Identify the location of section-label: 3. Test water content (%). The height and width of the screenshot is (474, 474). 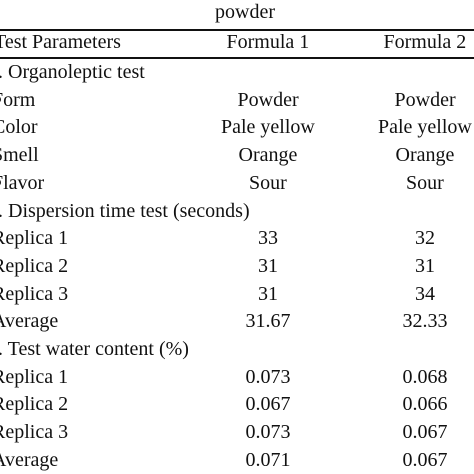
(94, 349).